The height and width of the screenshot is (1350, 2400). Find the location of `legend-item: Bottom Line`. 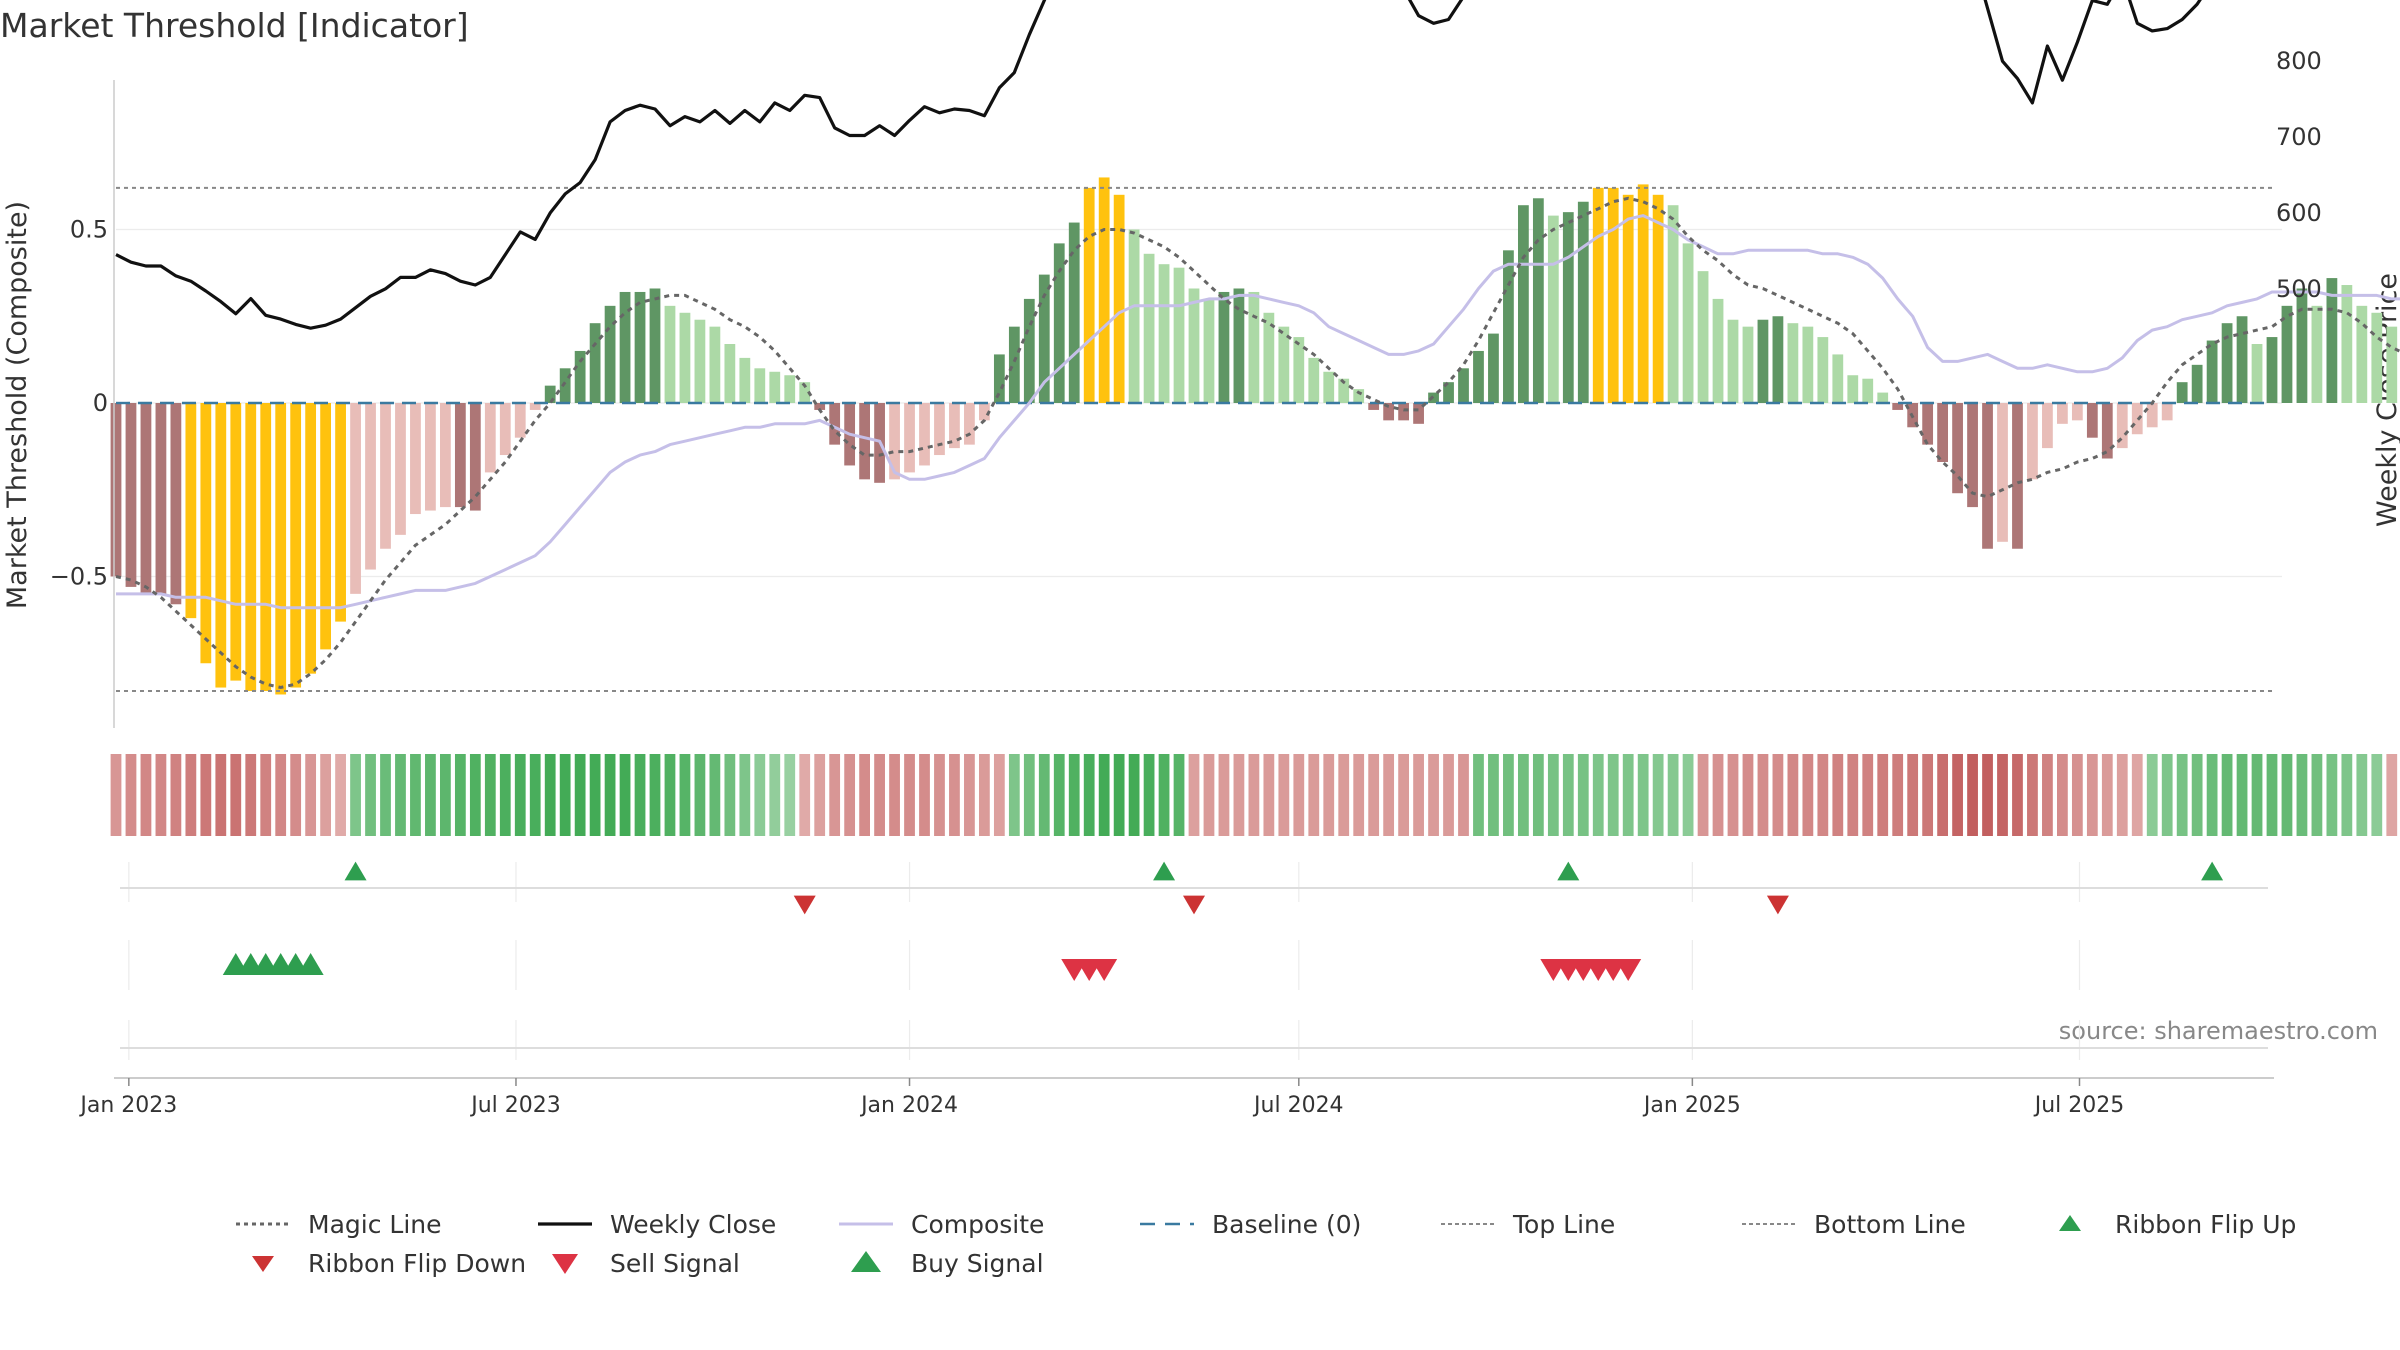

legend-item: Bottom Line is located at coordinates (1854, 1224).